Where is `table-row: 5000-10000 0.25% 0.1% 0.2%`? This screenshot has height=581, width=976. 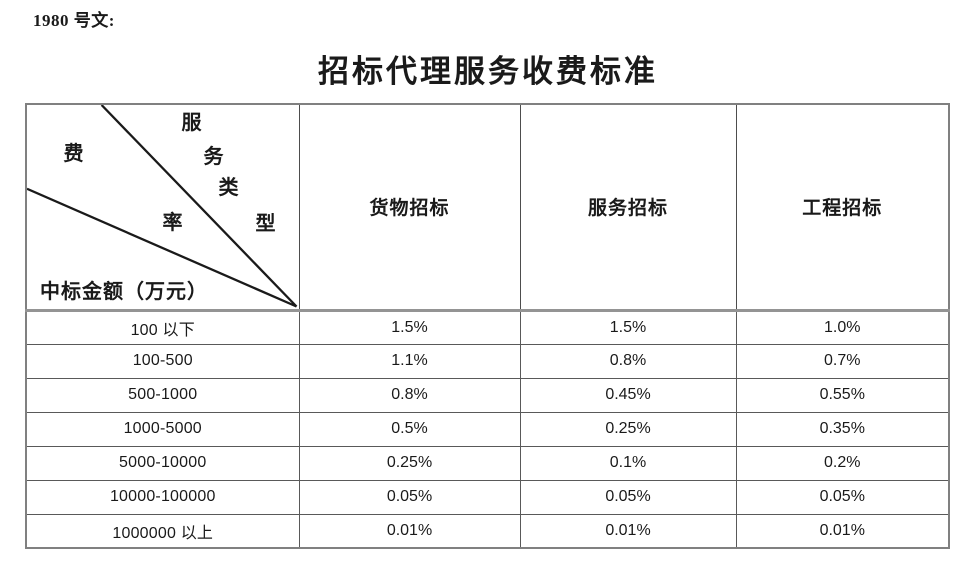
table-row: 5000-10000 0.25% 0.1% 0.2% is located at coordinates (487, 463).